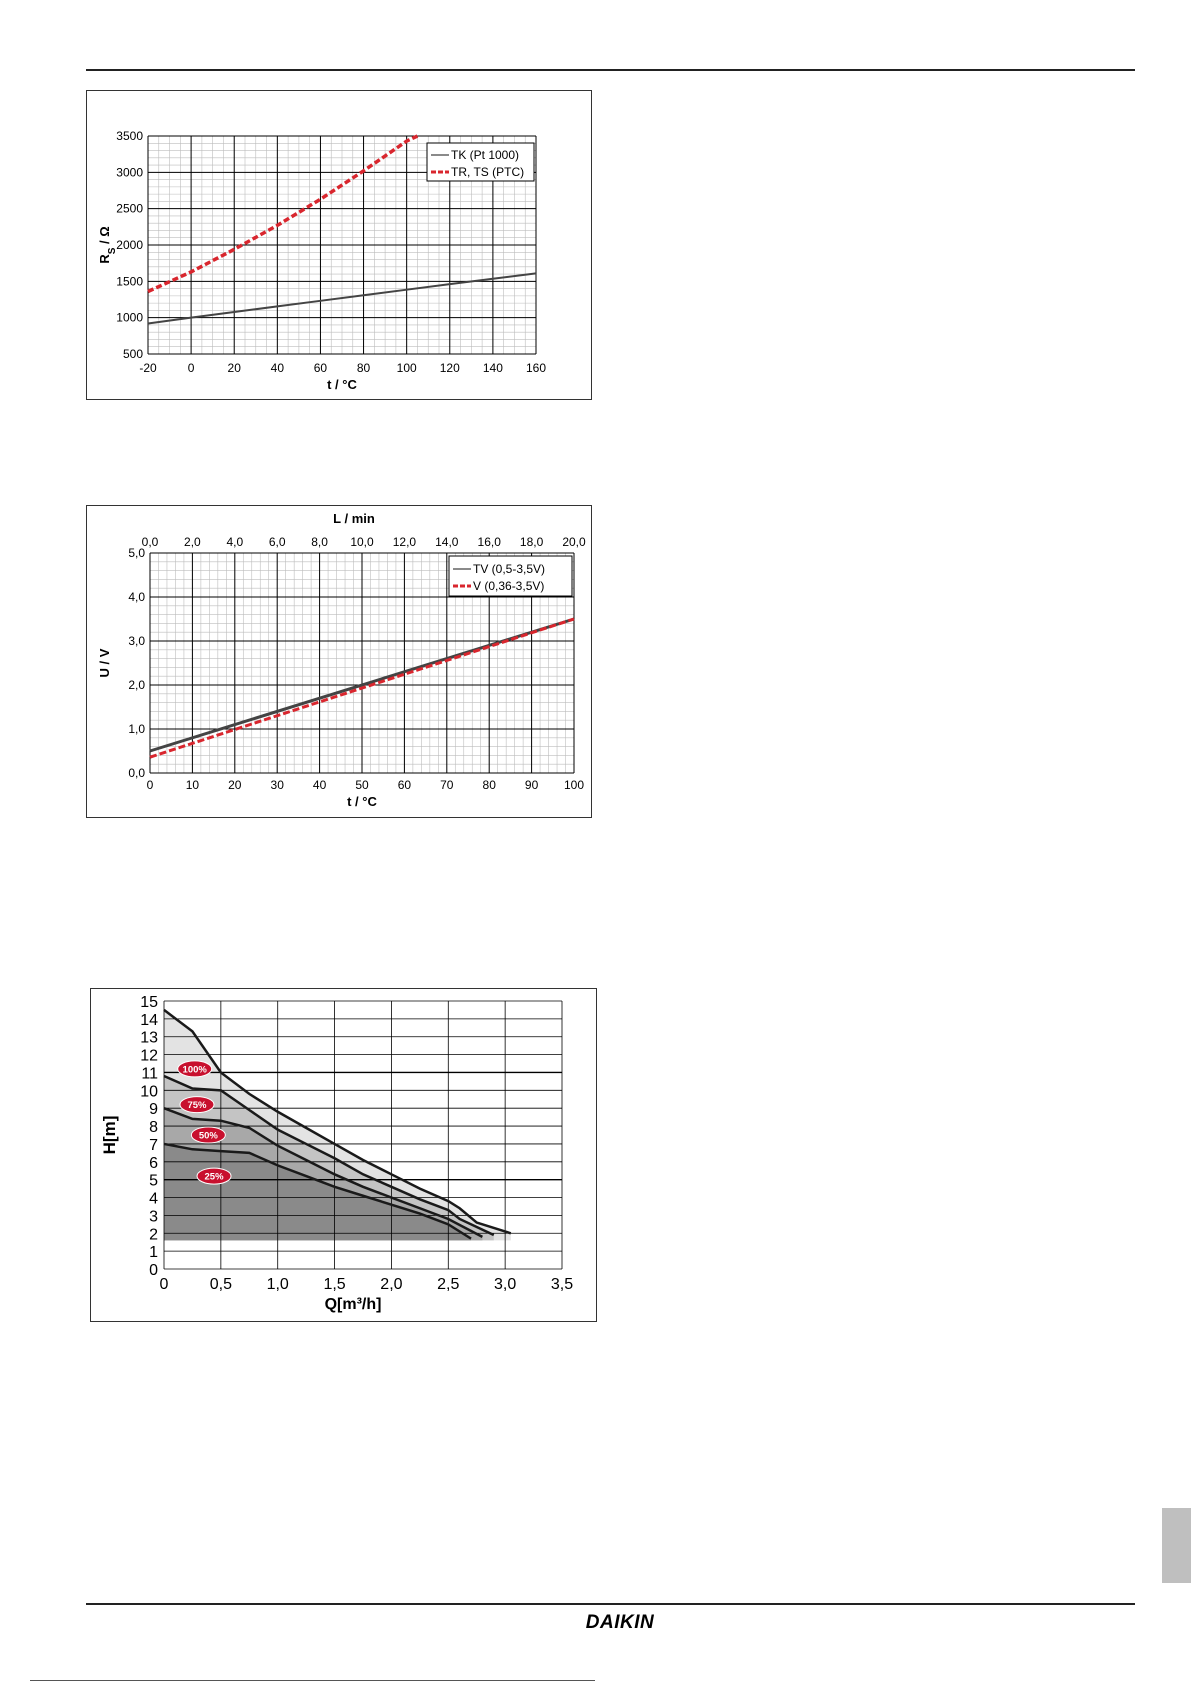 Image resolution: width=1191 pixels, height=1685 pixels. I want to click on curve-50-percent, so click(323, 1172).